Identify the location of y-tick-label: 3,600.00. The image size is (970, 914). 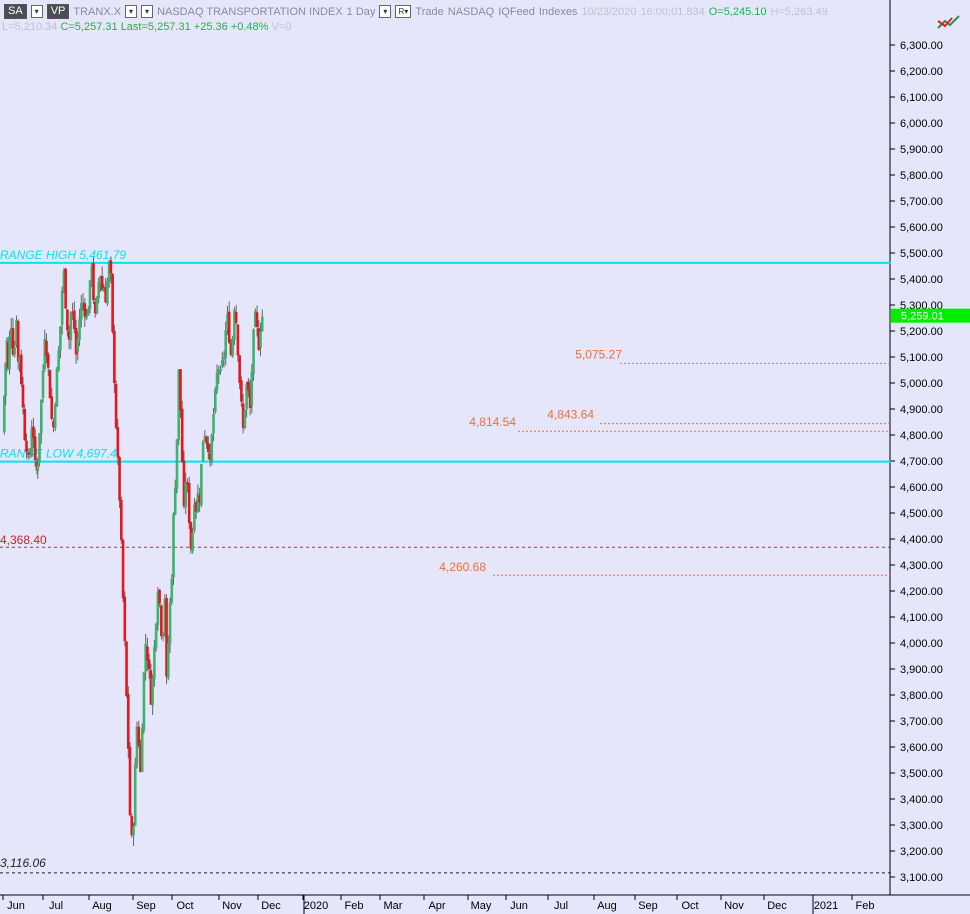
(921, 748).